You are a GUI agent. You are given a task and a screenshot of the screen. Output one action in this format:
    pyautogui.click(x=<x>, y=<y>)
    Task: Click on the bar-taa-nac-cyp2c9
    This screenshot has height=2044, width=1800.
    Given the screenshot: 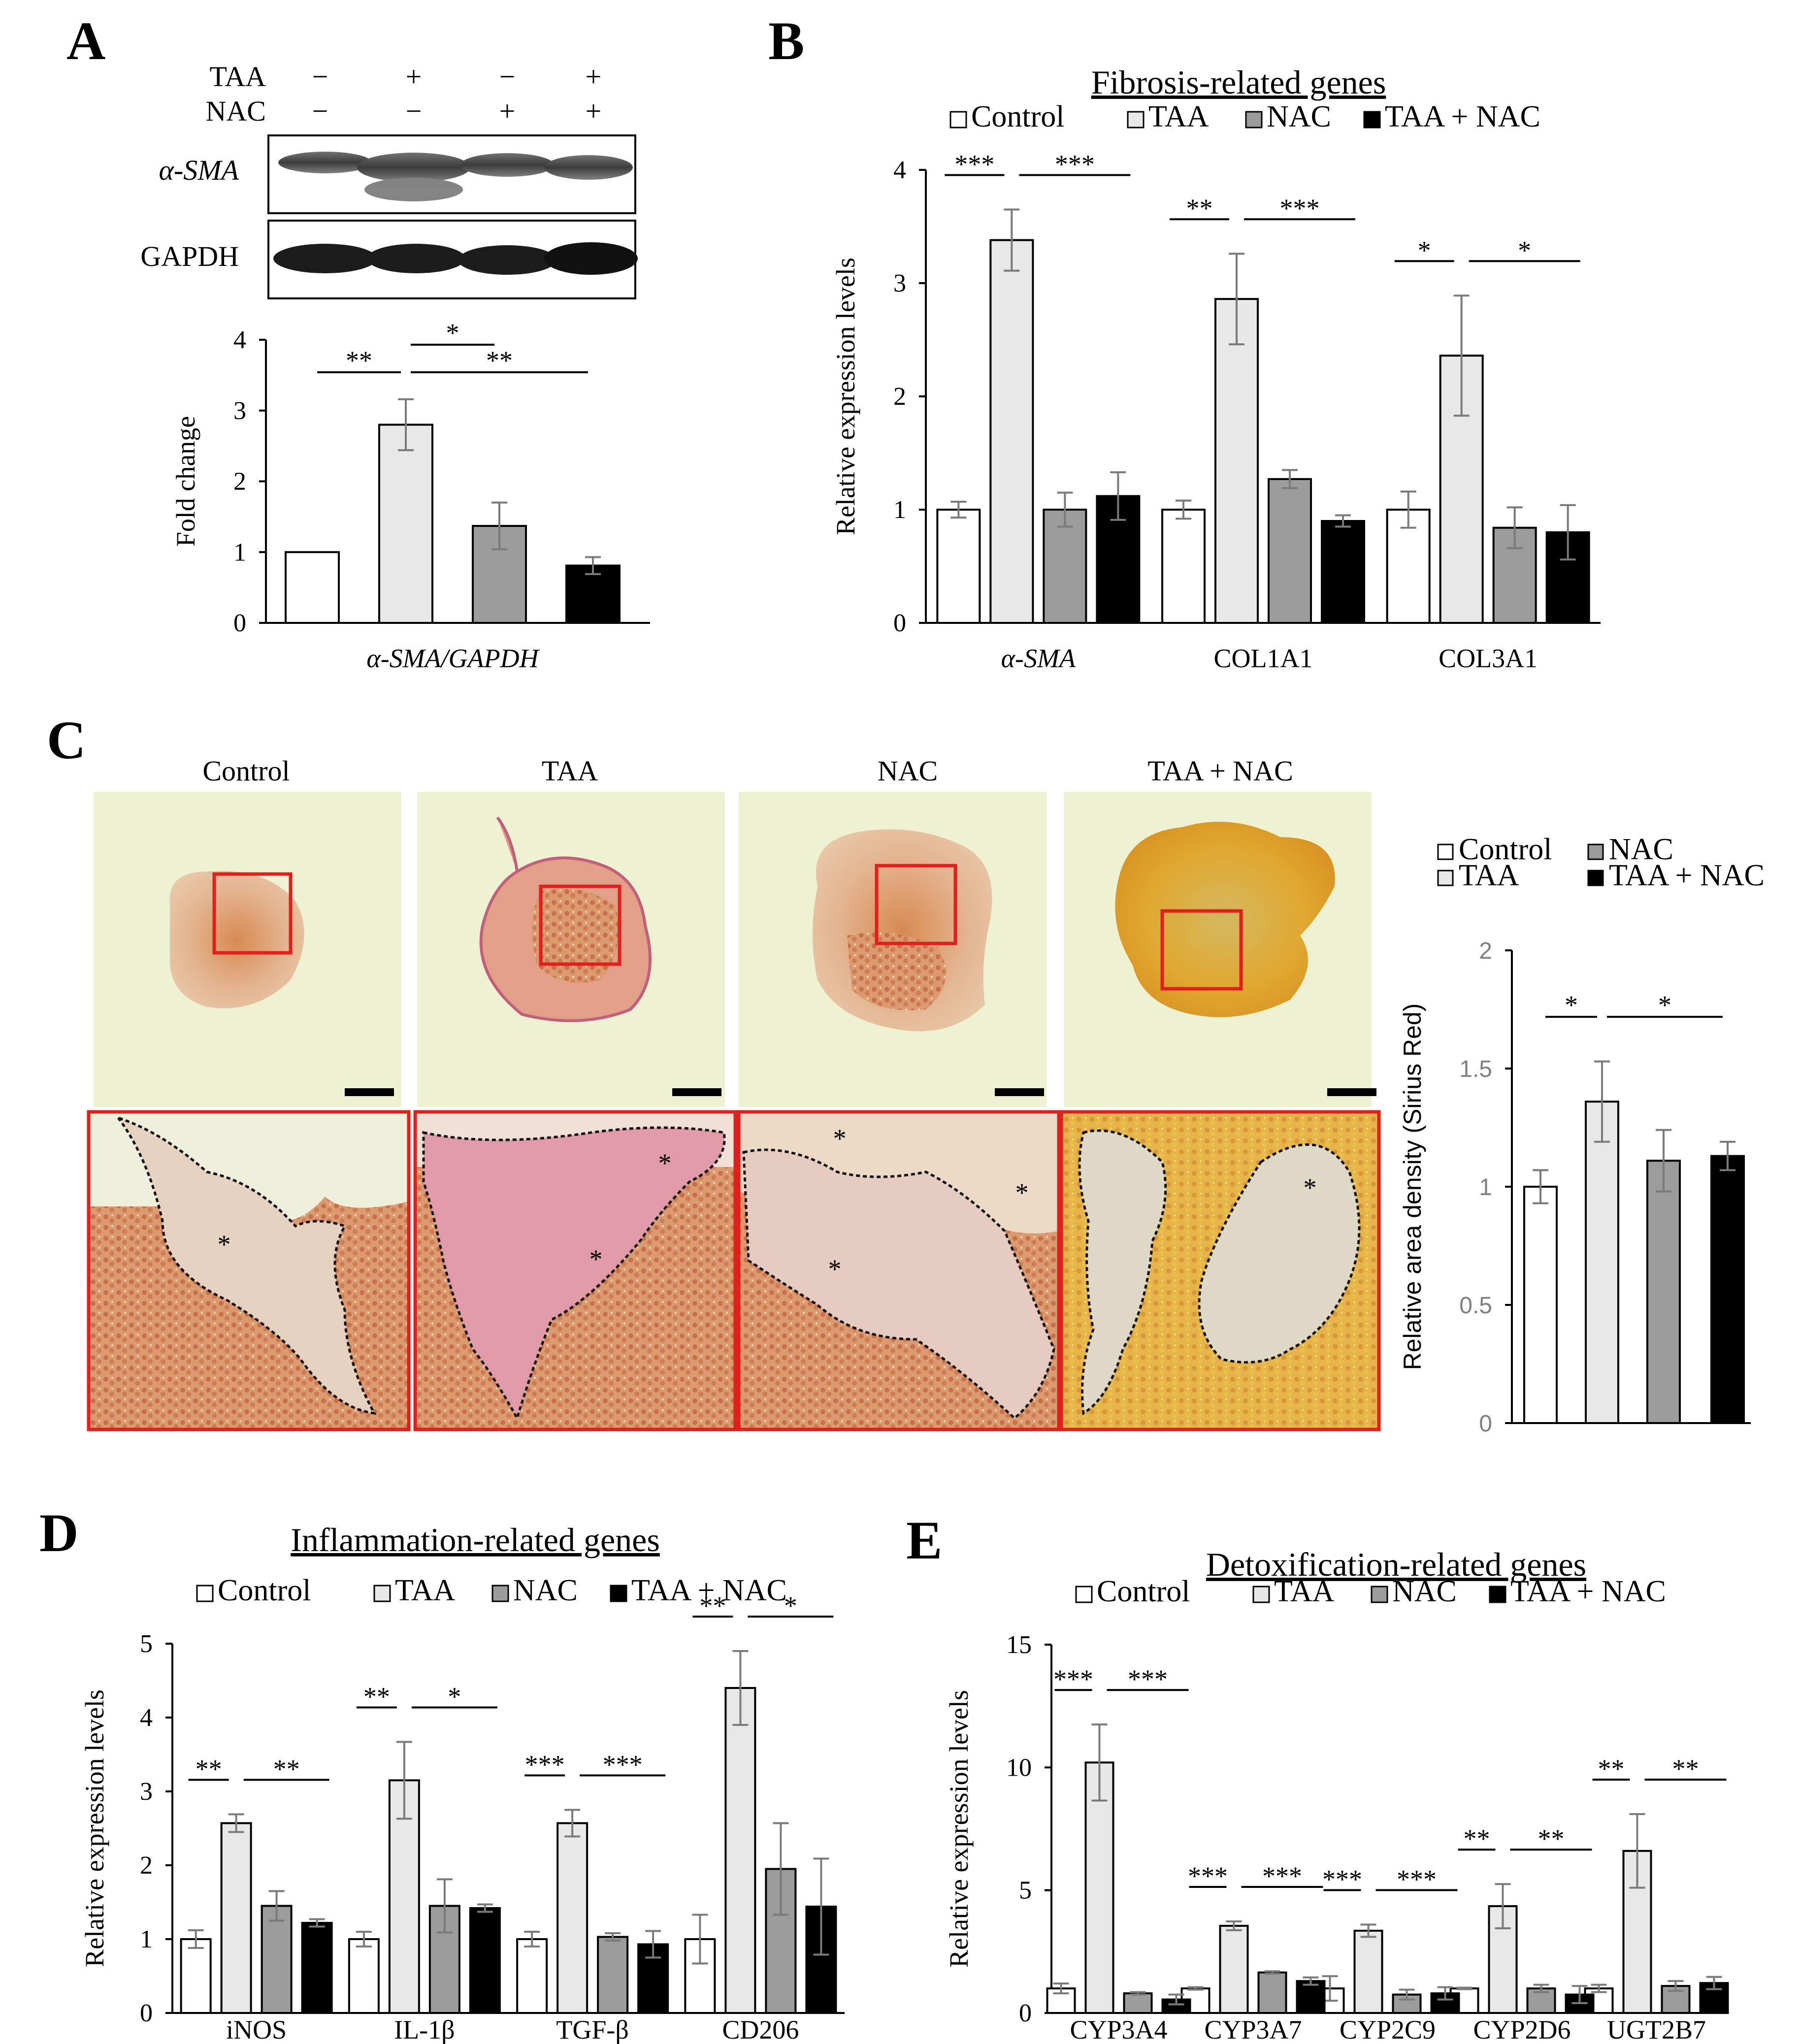 What is the action you would take?
    pyautogui.click(x=1445, y=2003)
    